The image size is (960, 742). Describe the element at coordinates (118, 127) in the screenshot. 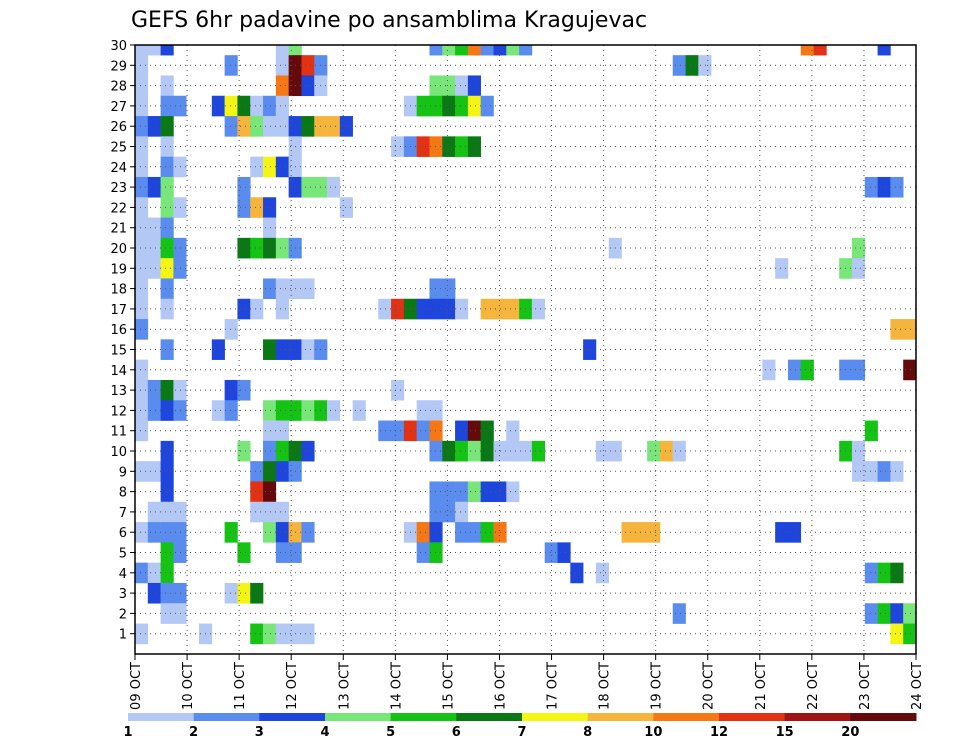

I see `y-tick-label: 26` at that location.